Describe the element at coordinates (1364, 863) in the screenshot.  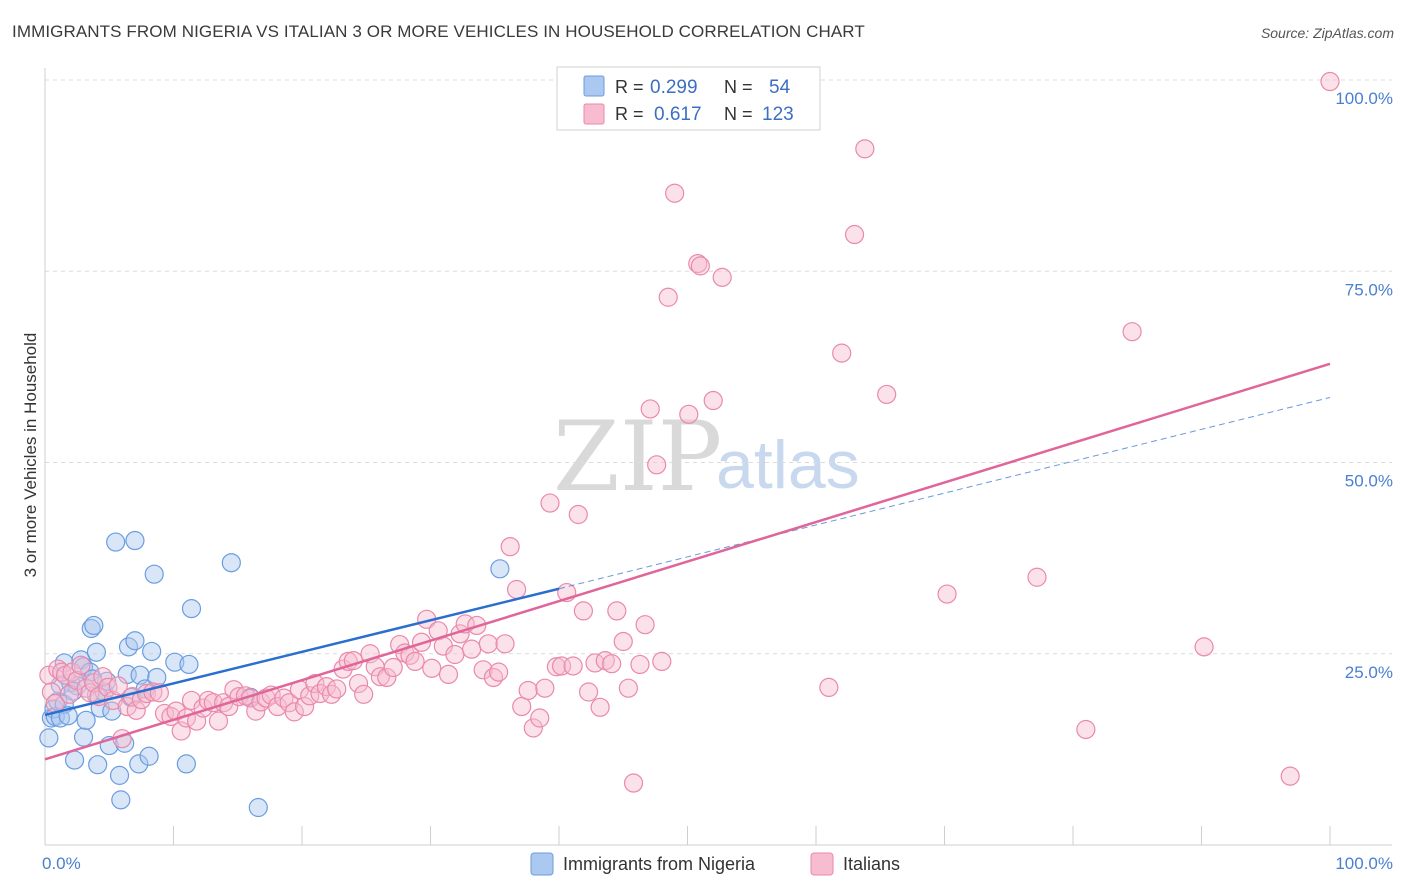
I see `x-tick-label: 100.0%` at that location.